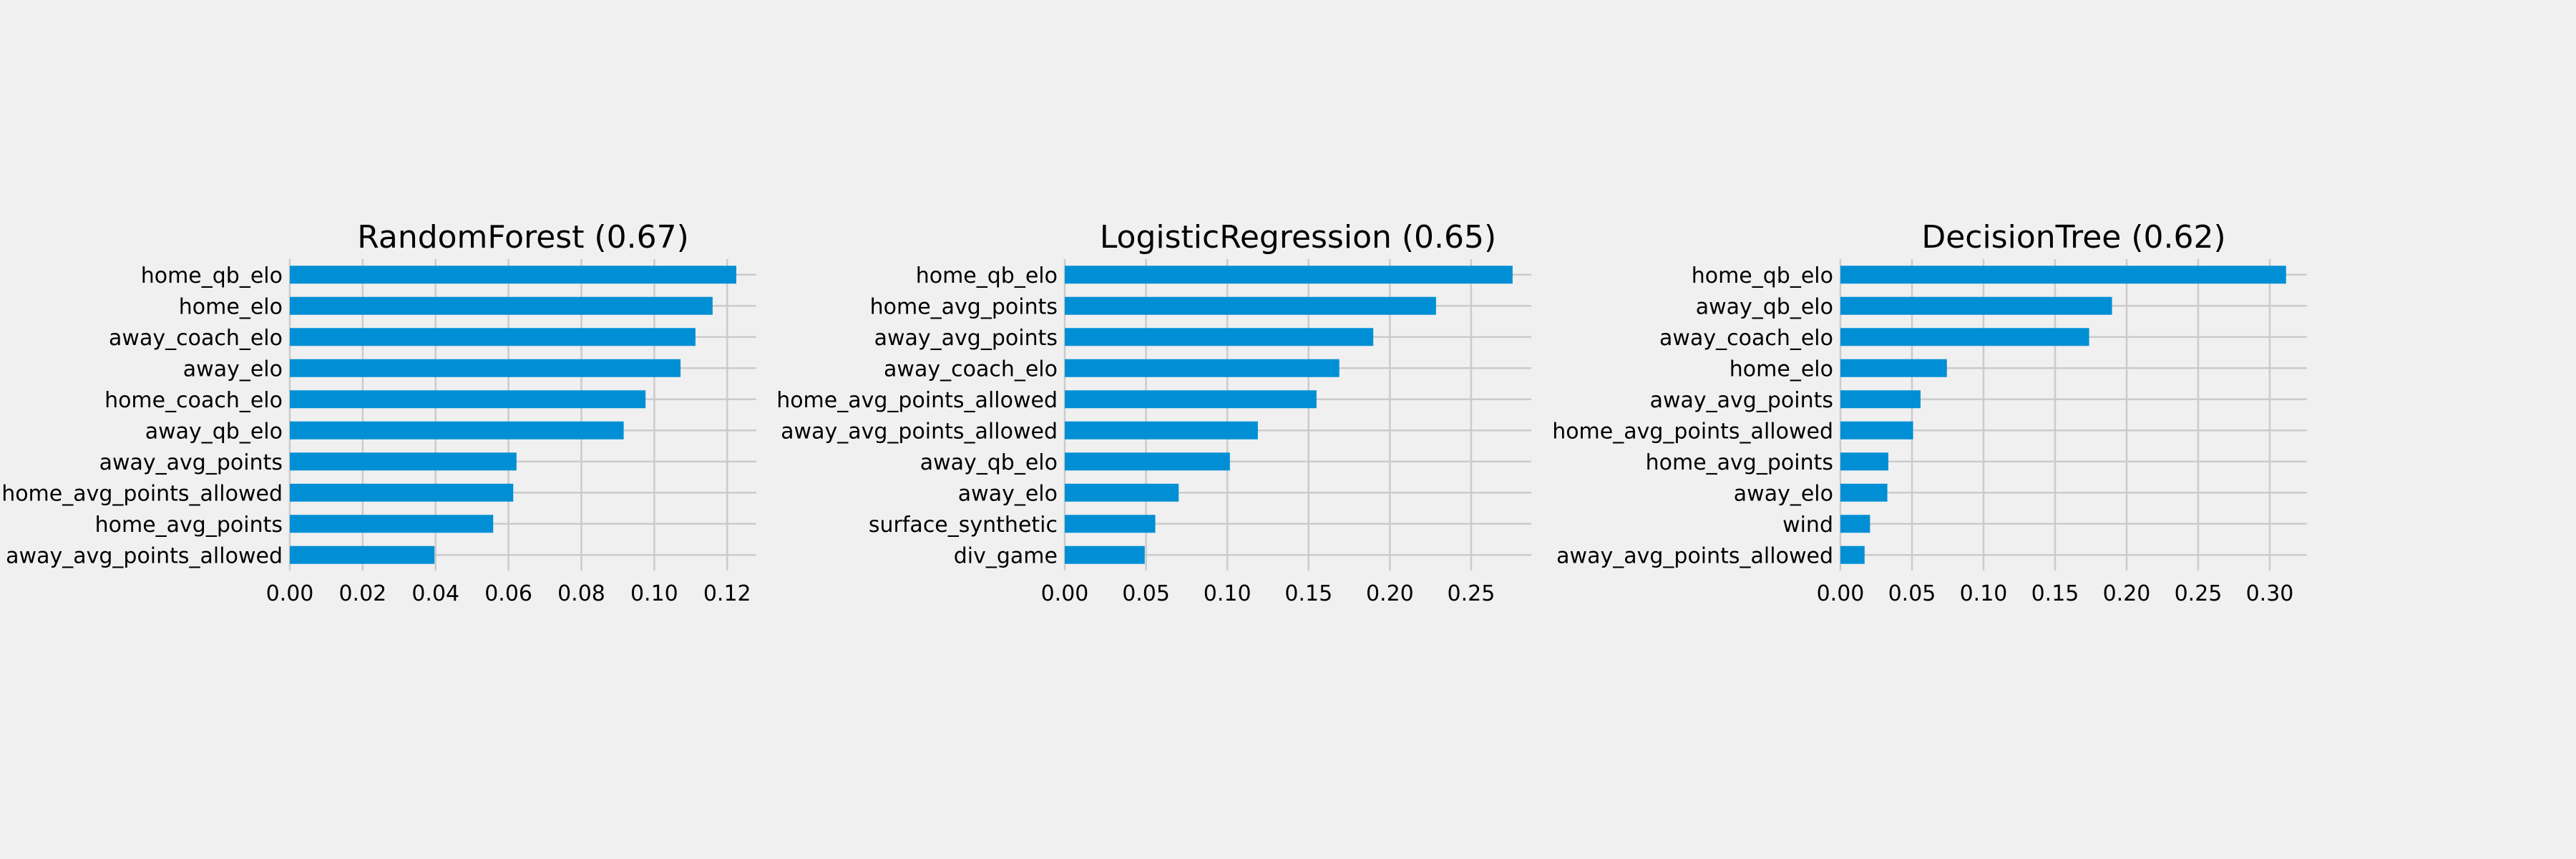  I want to click on chart-title: DecisionTree (0.62), so click(2073, 237).